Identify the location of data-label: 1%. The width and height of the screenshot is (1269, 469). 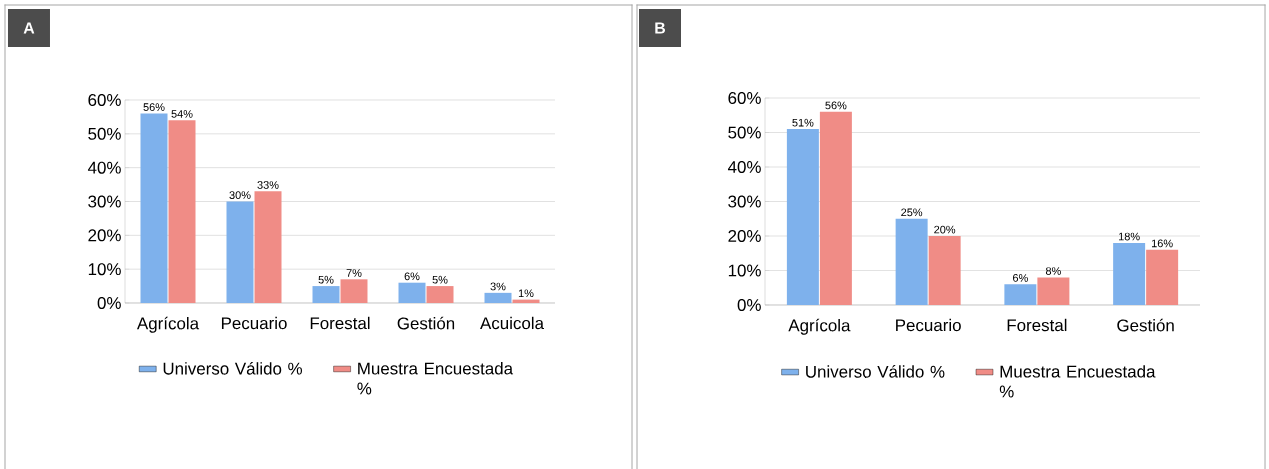
(526, 293).